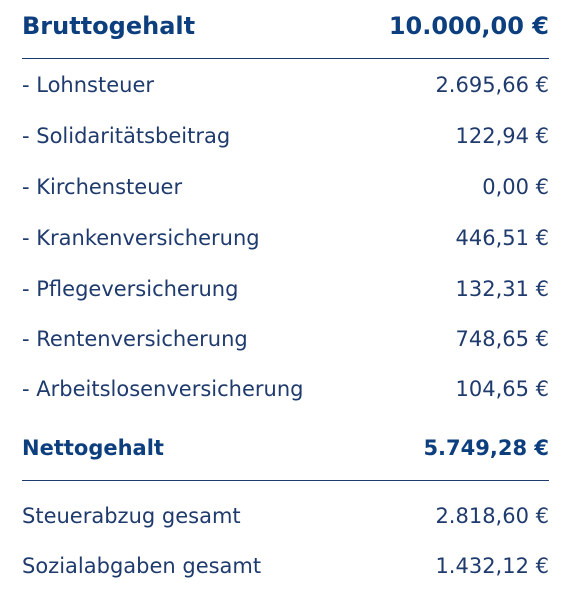 This screenshot has width=571, height=600. I want to click on deduction-row-income-tax: - Lohnsteuer 2.695,66 €, so click(285, 85).